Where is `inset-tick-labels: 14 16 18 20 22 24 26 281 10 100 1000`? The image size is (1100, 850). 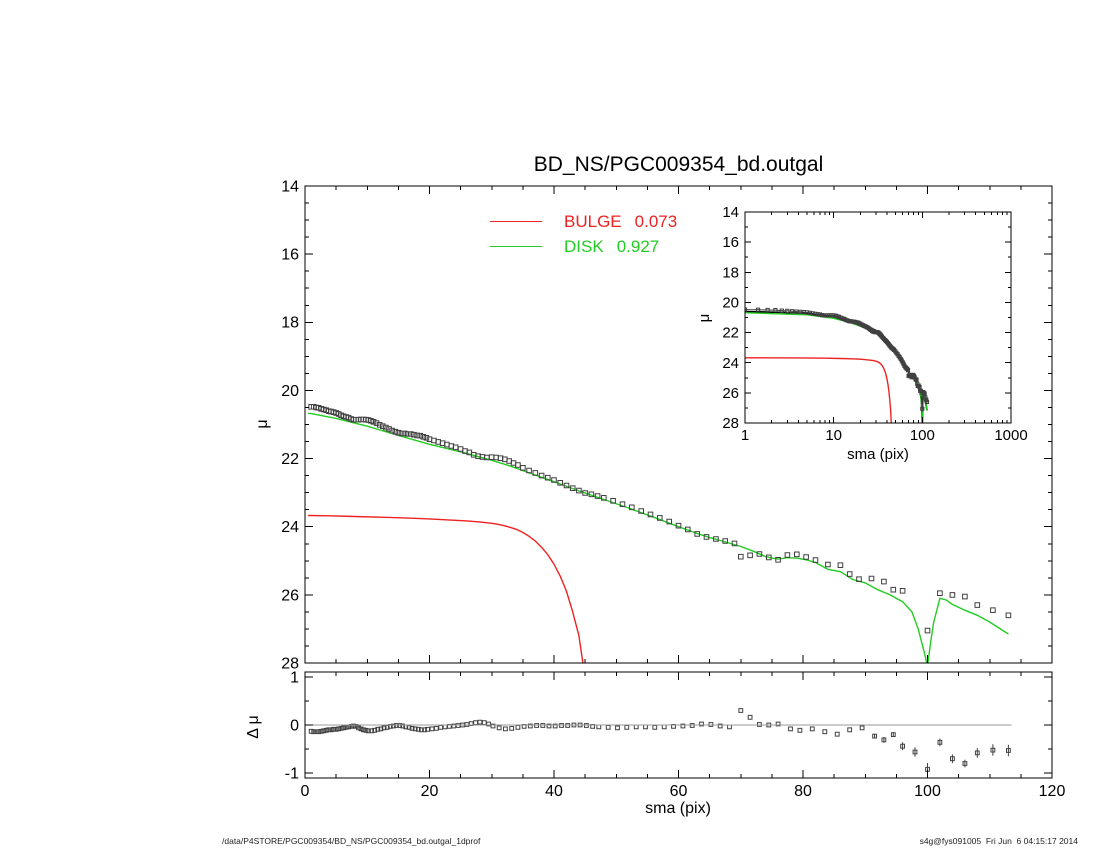 inset-tick-labels: 14 16 18 20 22 24 26 281 10 100 1000 is located at coordinates (874, 324).